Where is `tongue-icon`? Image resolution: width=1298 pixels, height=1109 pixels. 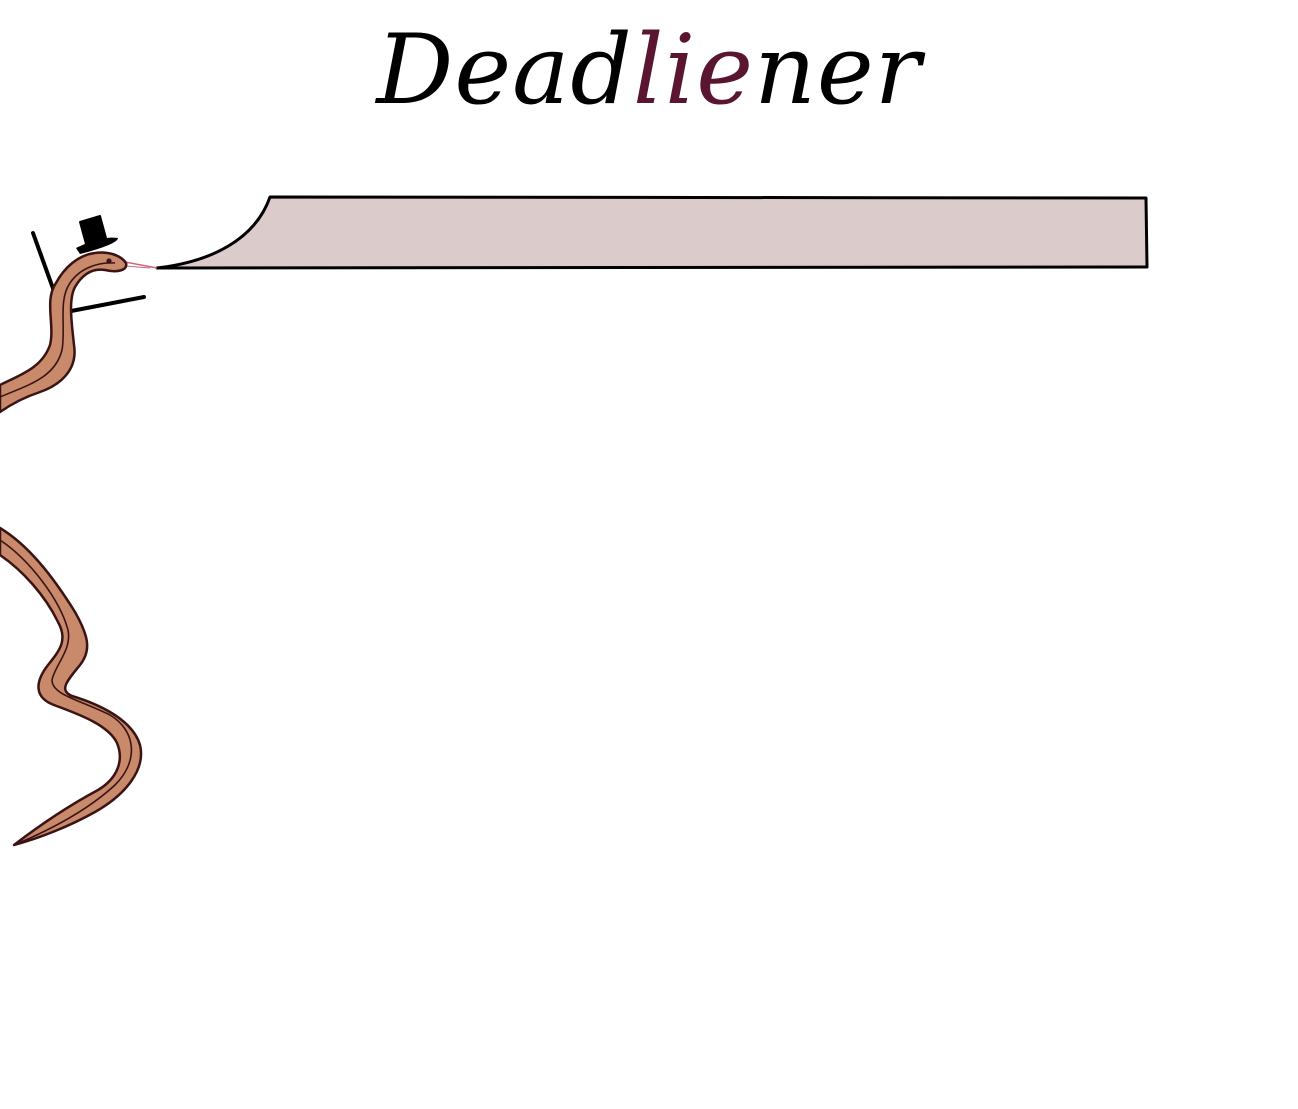 tongue-icon is located at coordinates (141, 265).